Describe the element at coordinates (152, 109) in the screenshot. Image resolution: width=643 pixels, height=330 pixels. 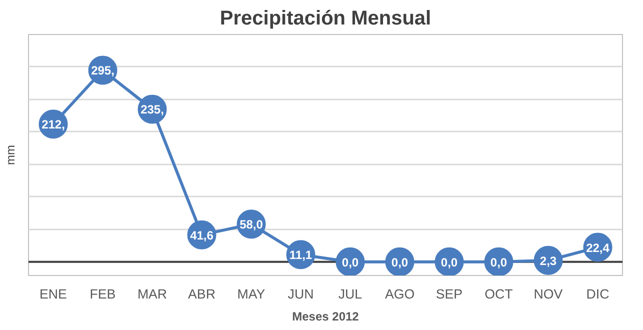
I see `data-label: 235,` at that location.